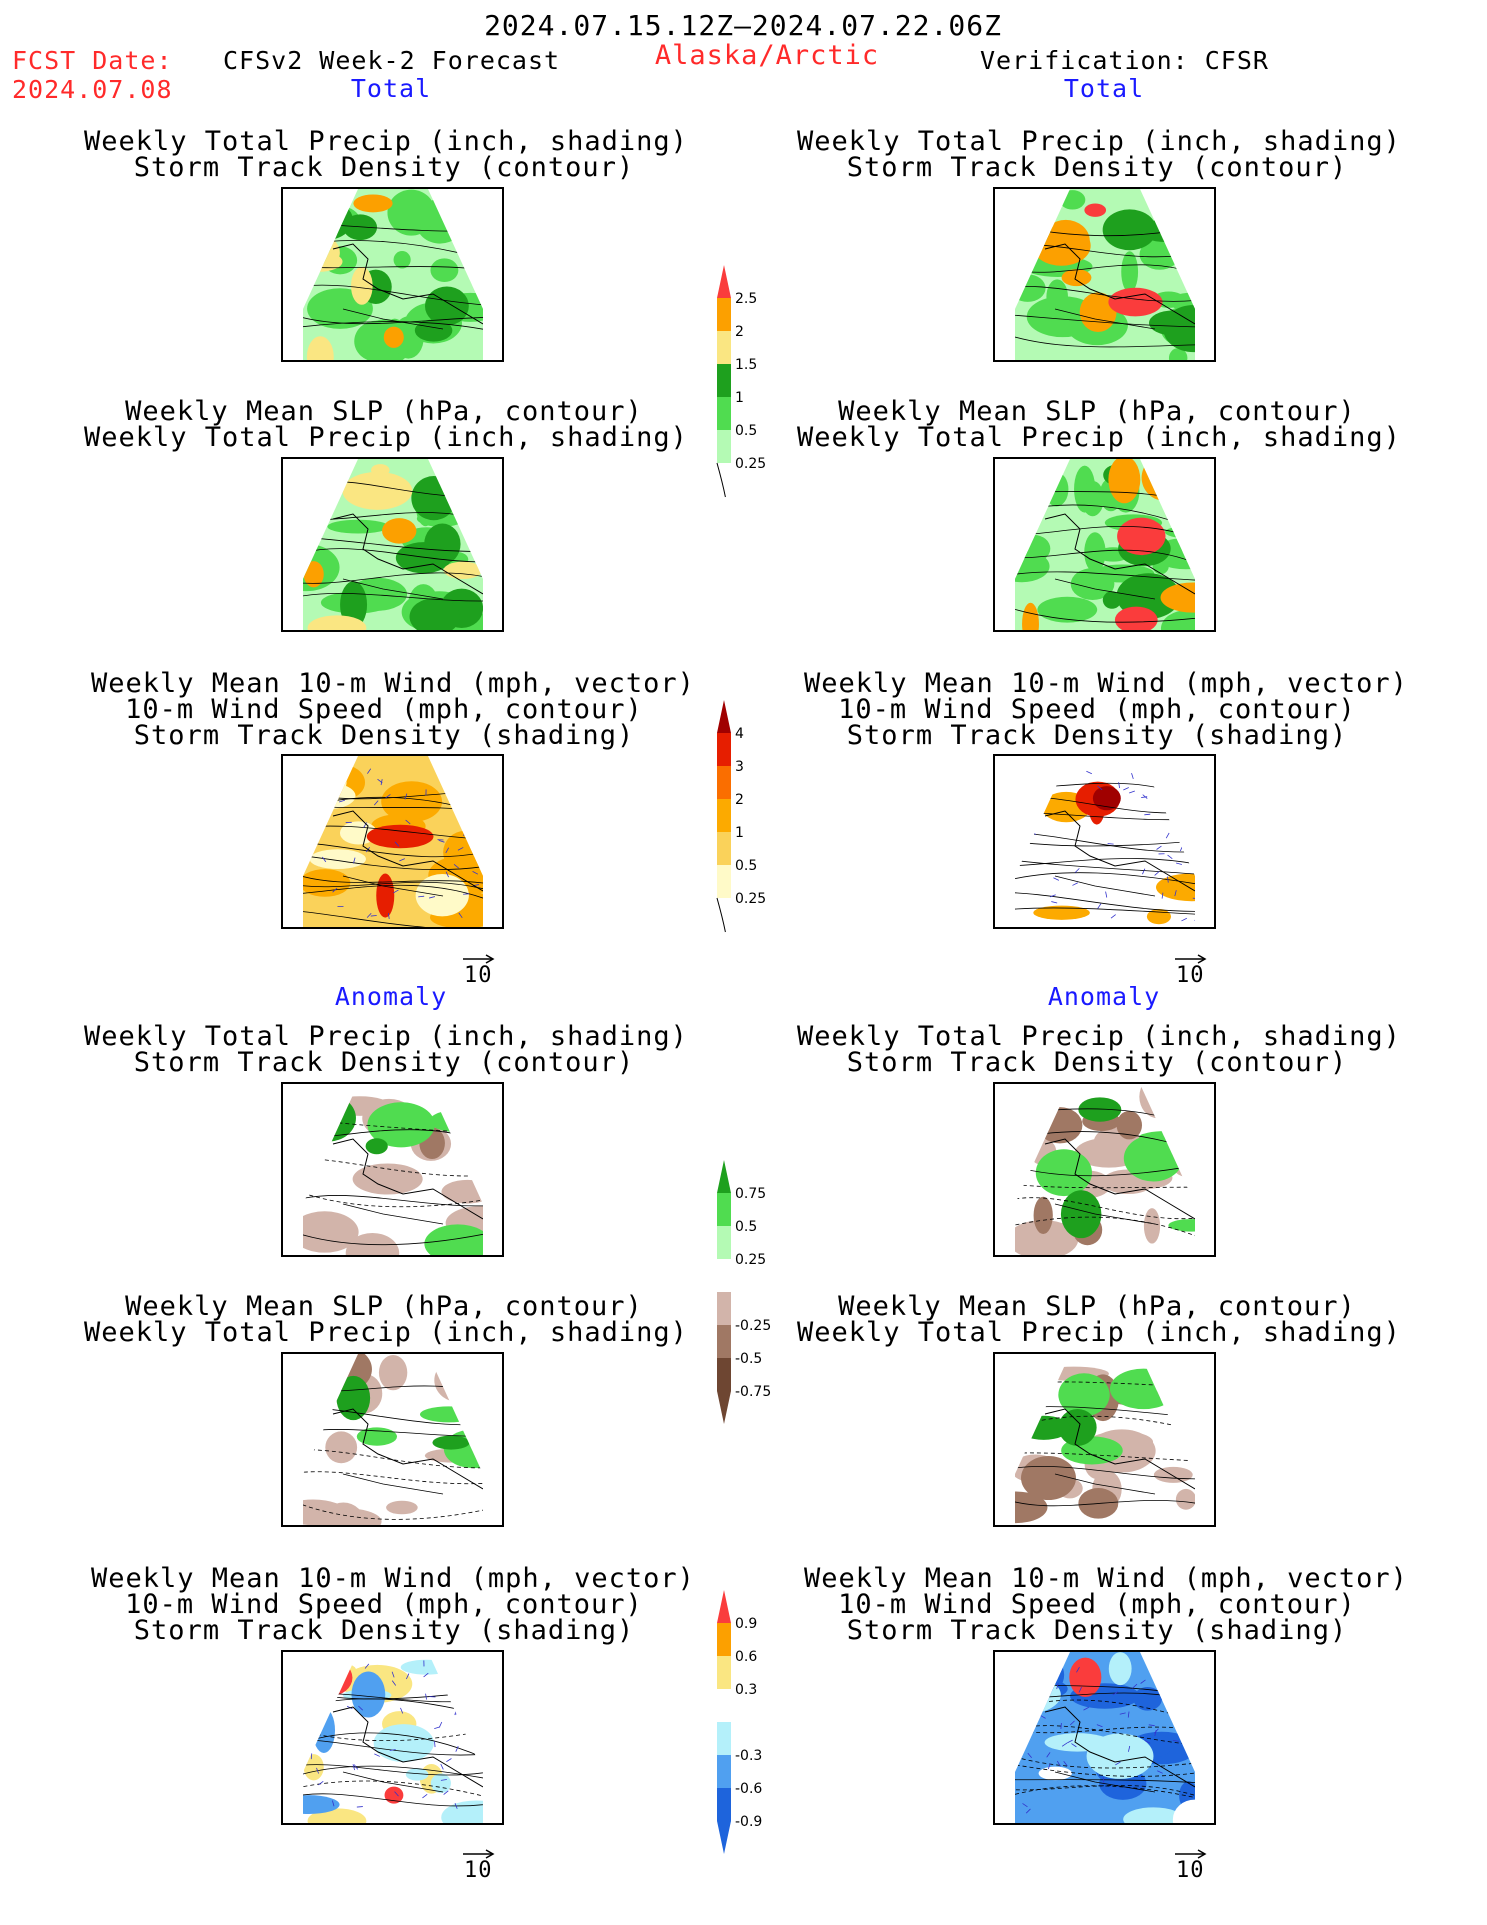 The height and width of the screenshot is (1925, 1487). I want to click on colorbar-tick-label: 0.5, so click(746, 866).